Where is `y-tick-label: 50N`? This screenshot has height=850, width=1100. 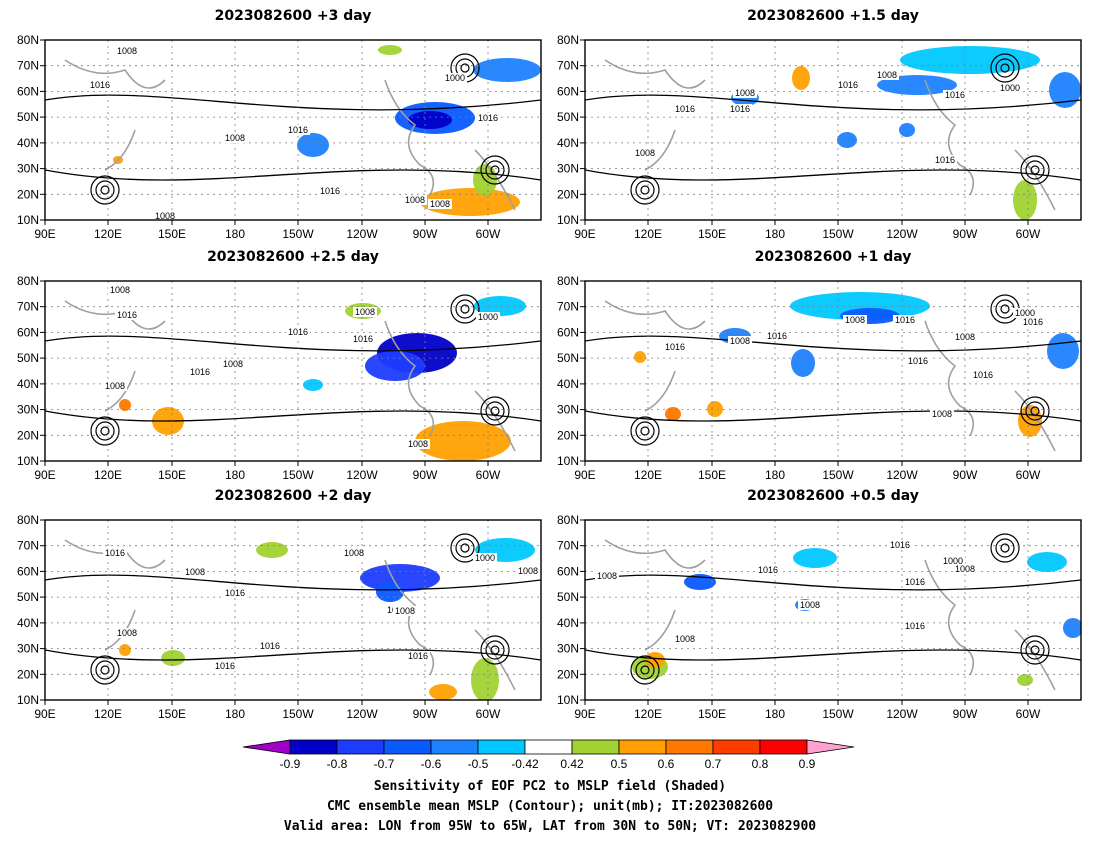
y-tick-label: 50N is located at coordinates (28, 597).